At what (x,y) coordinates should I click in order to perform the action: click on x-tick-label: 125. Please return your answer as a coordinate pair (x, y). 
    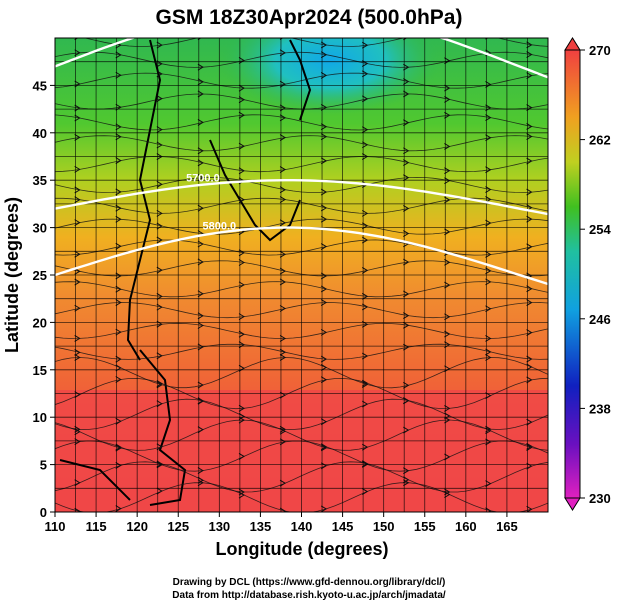
    Looking at the image, I should click on (178, 526).